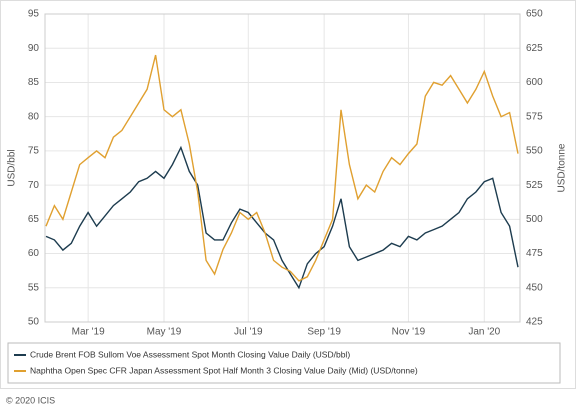 This screenshot has width=576, height=412. Describe the element at coordinates (534, 14) in the screenshot. I see `y2-tick-label: 650` at that location.